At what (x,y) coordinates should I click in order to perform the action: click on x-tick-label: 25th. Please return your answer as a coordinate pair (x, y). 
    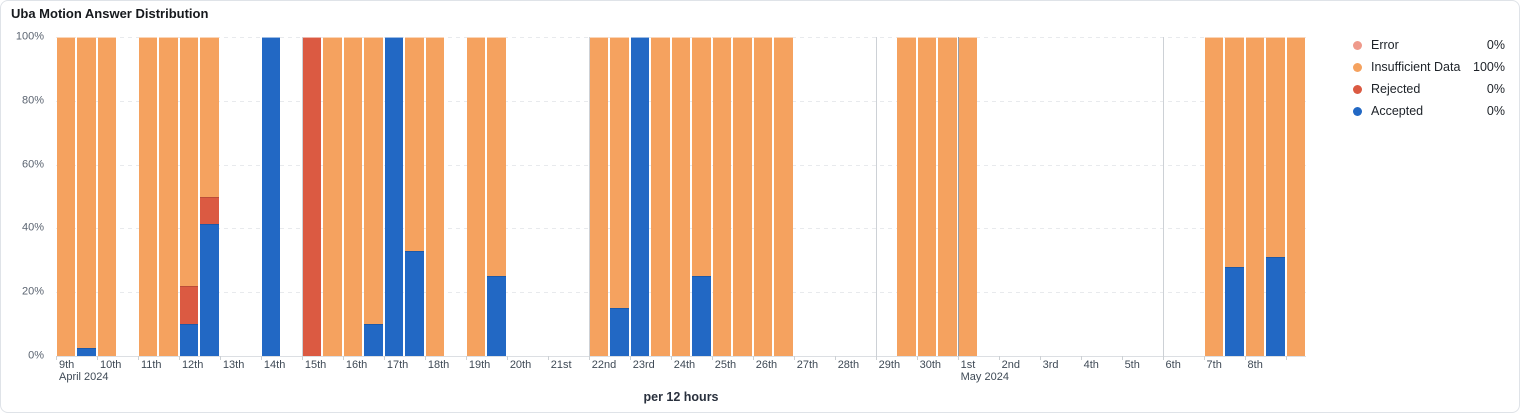
    Looking at the image, I should click on (725, 365).